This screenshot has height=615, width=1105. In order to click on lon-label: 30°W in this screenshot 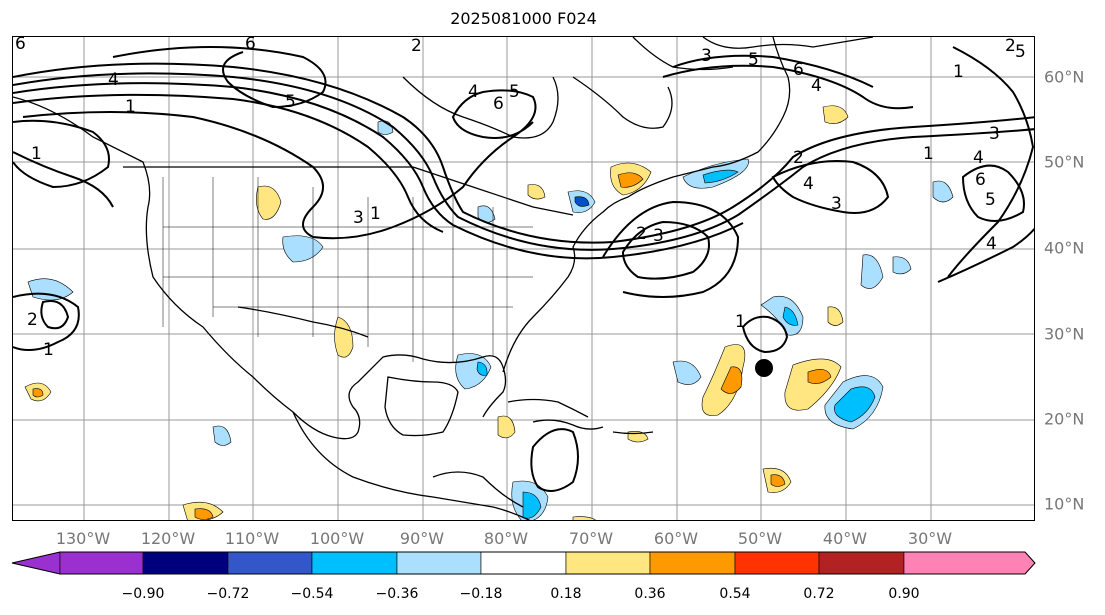, I will do `click(930, 538)`.